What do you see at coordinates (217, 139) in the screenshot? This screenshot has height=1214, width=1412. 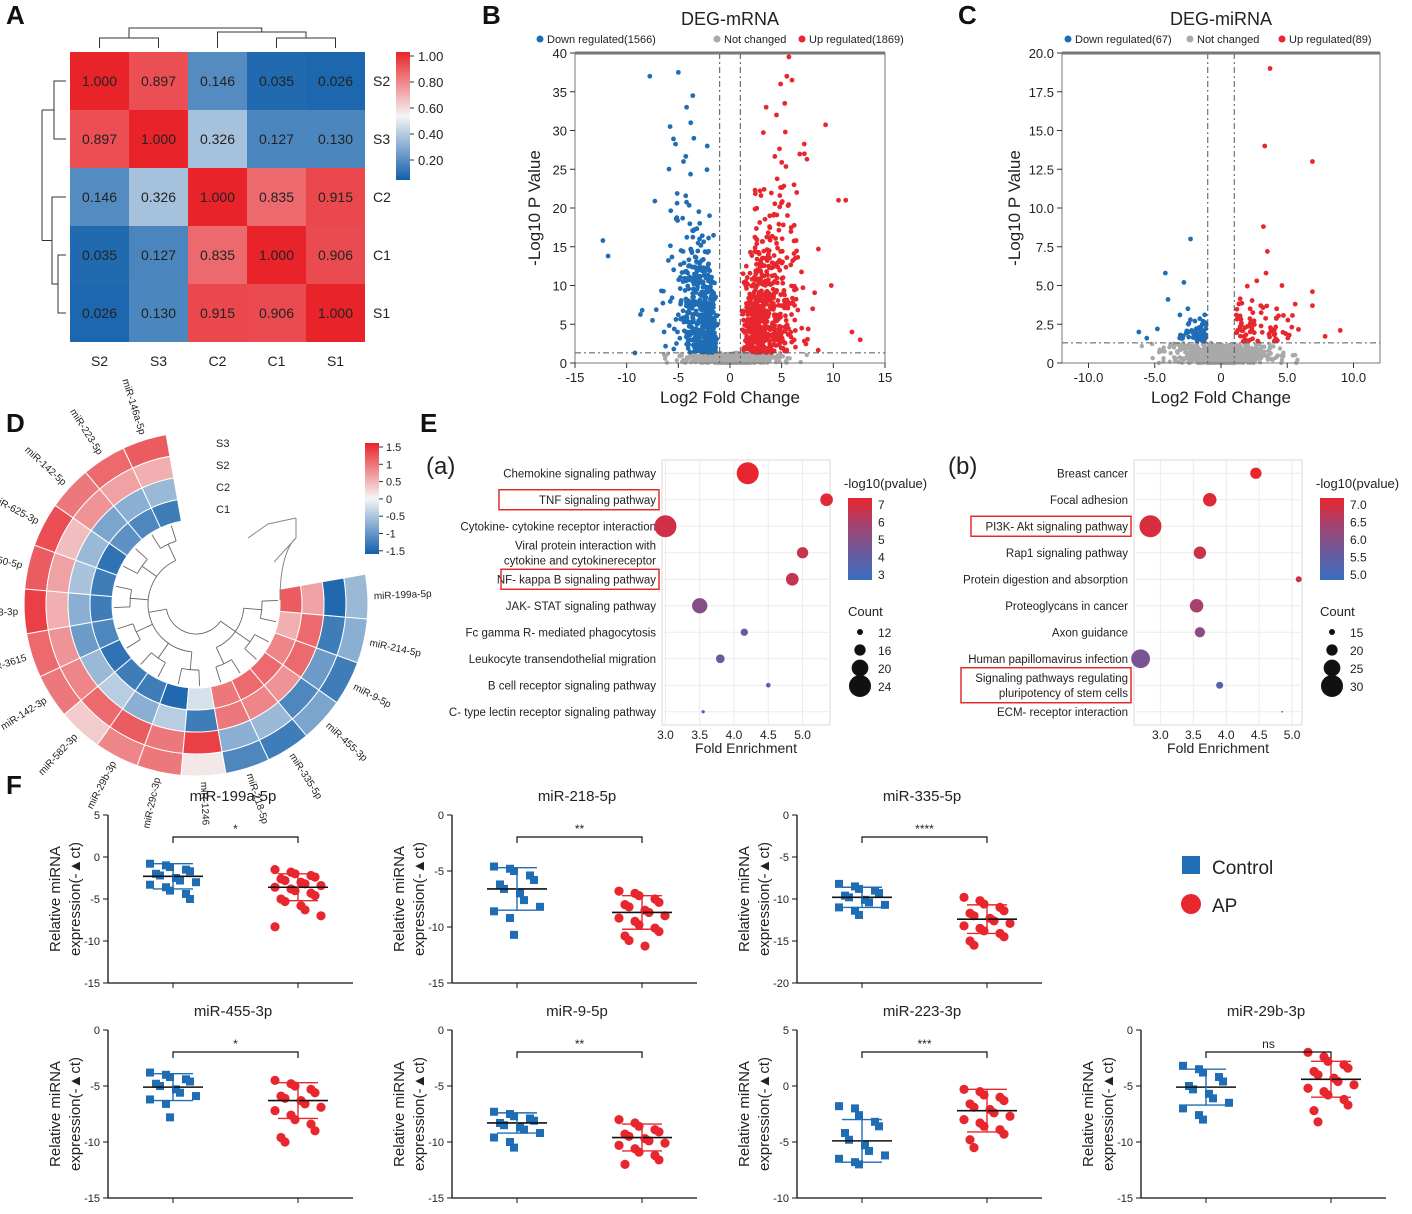 I see `heatmap-cell` at bounding box center [217, 139].